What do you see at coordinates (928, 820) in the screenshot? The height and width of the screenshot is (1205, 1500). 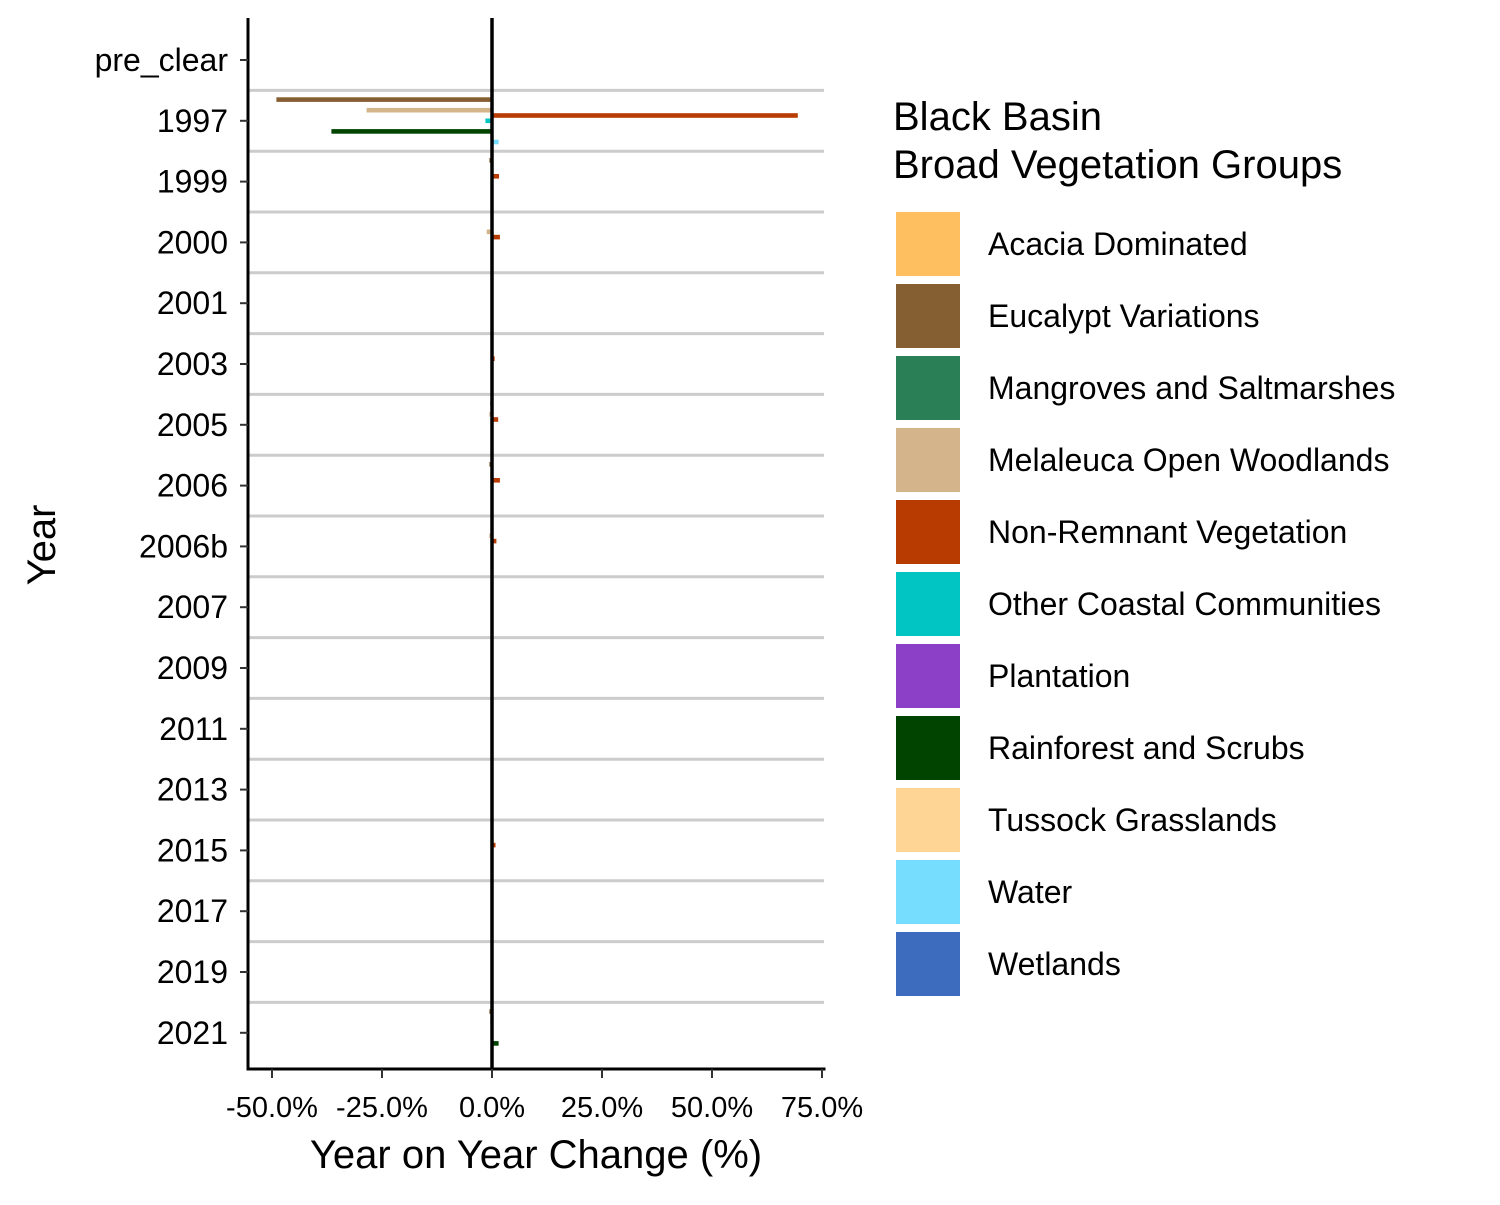 I see `legend-key-tussock-grasslands` at bounding box center [928, 820].